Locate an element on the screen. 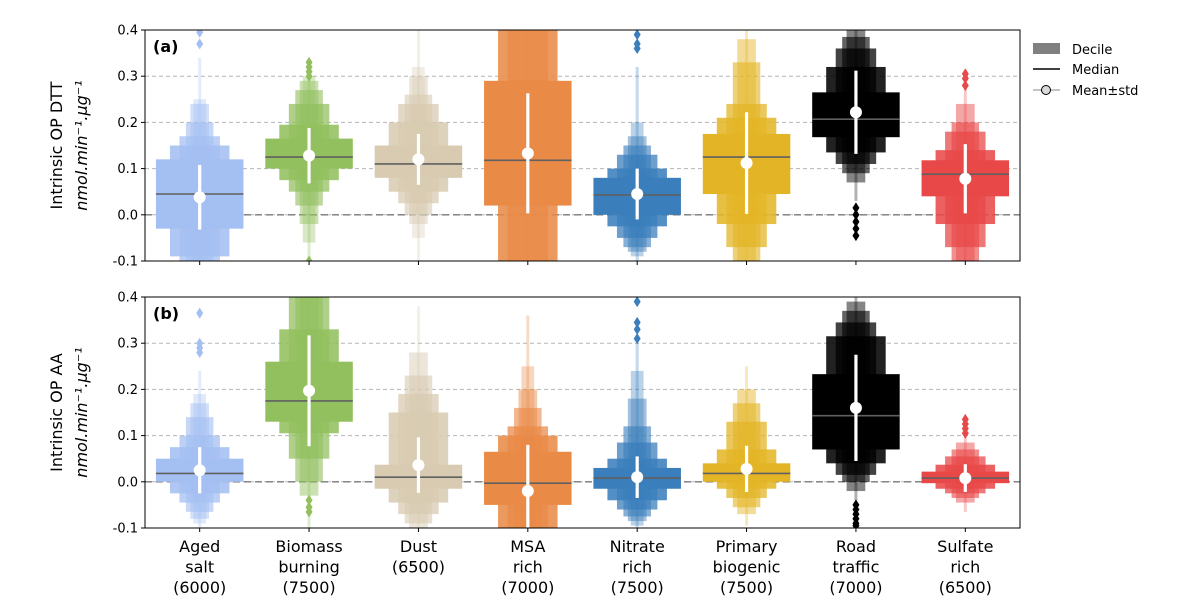  panel-label: (b) is located at coordinates (166, 313).